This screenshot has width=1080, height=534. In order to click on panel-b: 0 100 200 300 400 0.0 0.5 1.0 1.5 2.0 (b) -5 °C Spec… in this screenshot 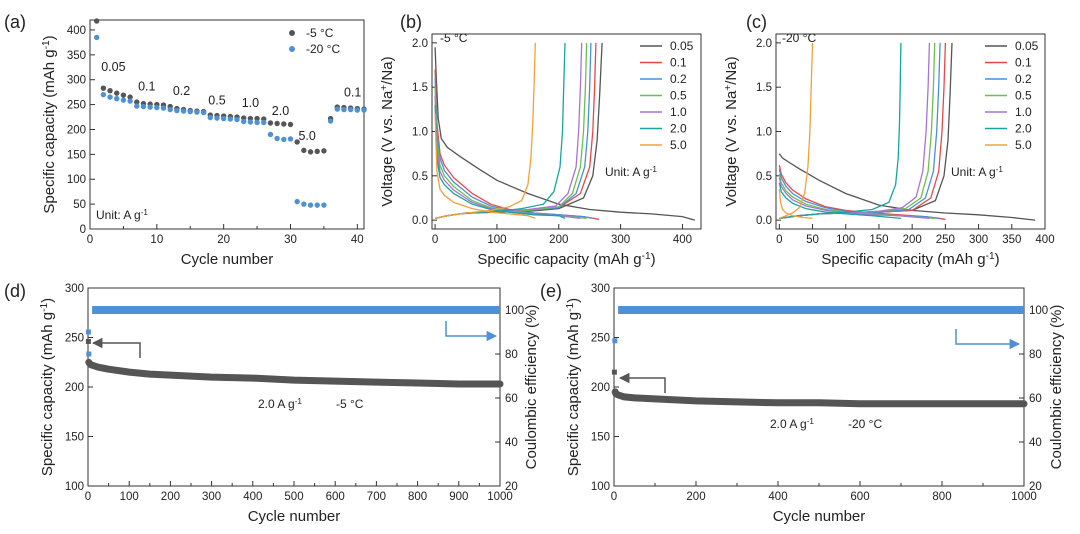, I will do `click(540, 140)`.